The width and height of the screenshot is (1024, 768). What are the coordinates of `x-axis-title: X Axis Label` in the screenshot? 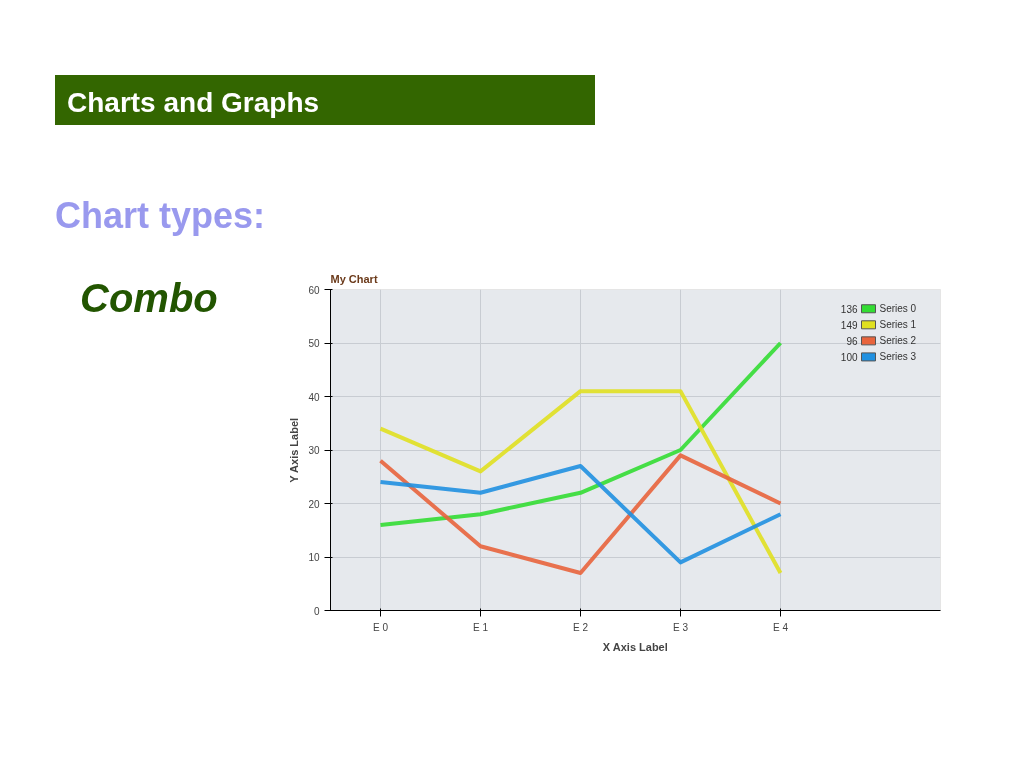 It's located at (635, 646).